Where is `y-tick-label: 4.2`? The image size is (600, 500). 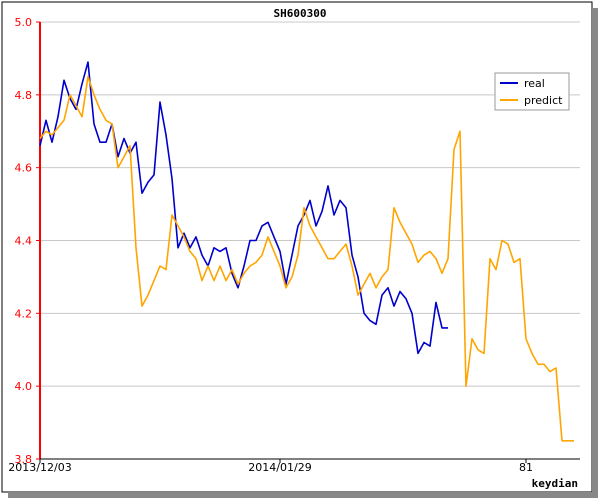
y-tick-label: 4.2 is located at coordinates (24, 313).